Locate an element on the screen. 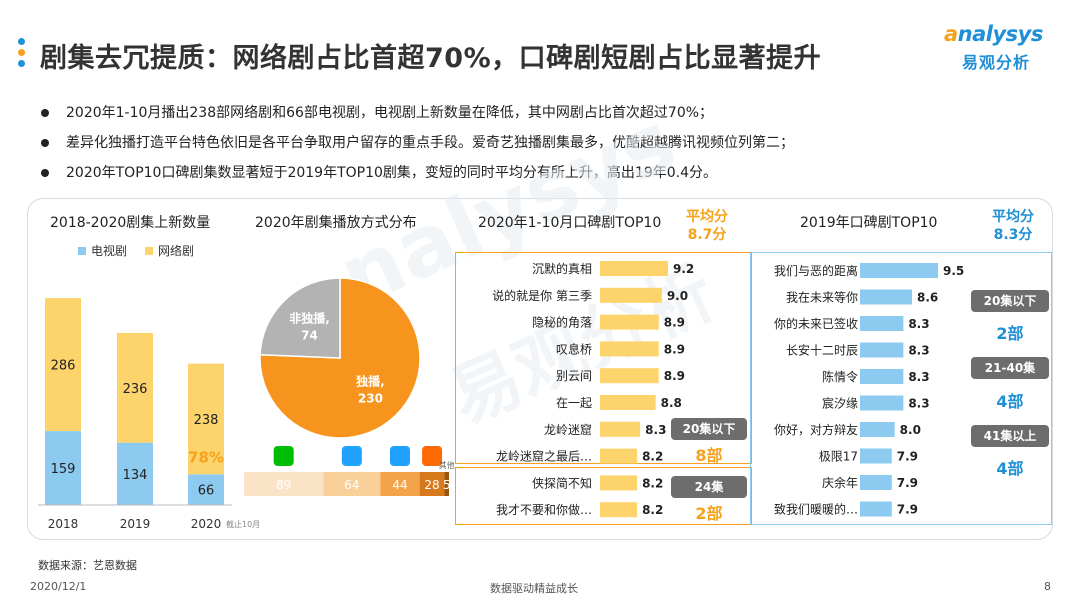 The width and height of the screenshot is (1080, 608). pie-value: 74 is located at coordinates (309, 335).